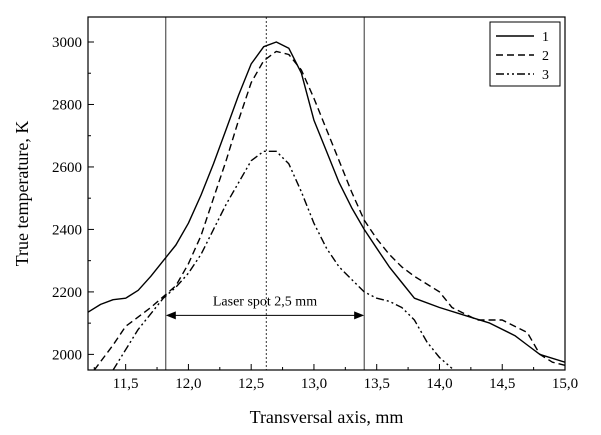 The height and width of the screenshot is (435, 601). I want to click on x-tick-label: 11,5, so click(126, 384).